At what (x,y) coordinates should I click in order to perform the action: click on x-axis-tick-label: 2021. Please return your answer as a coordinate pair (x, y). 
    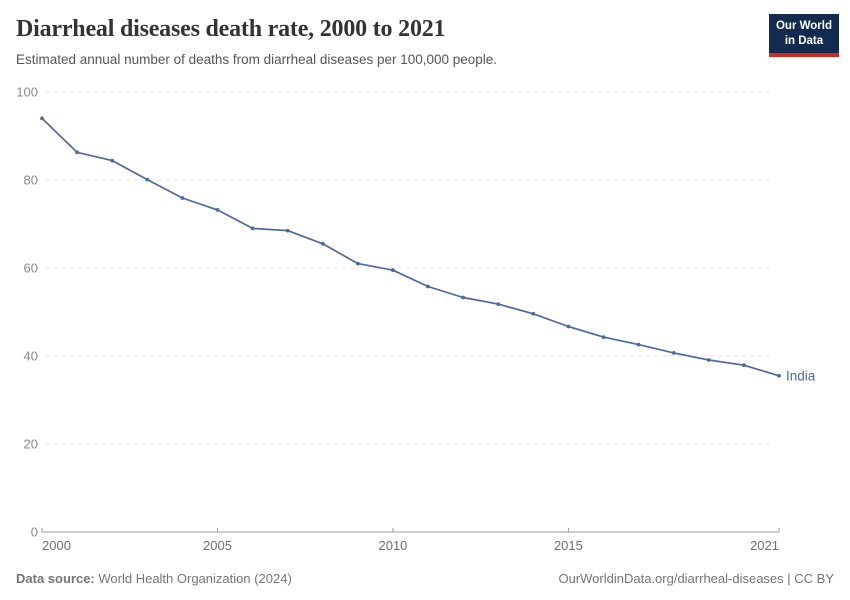
    Looking at the image, I should click on (764, 545).